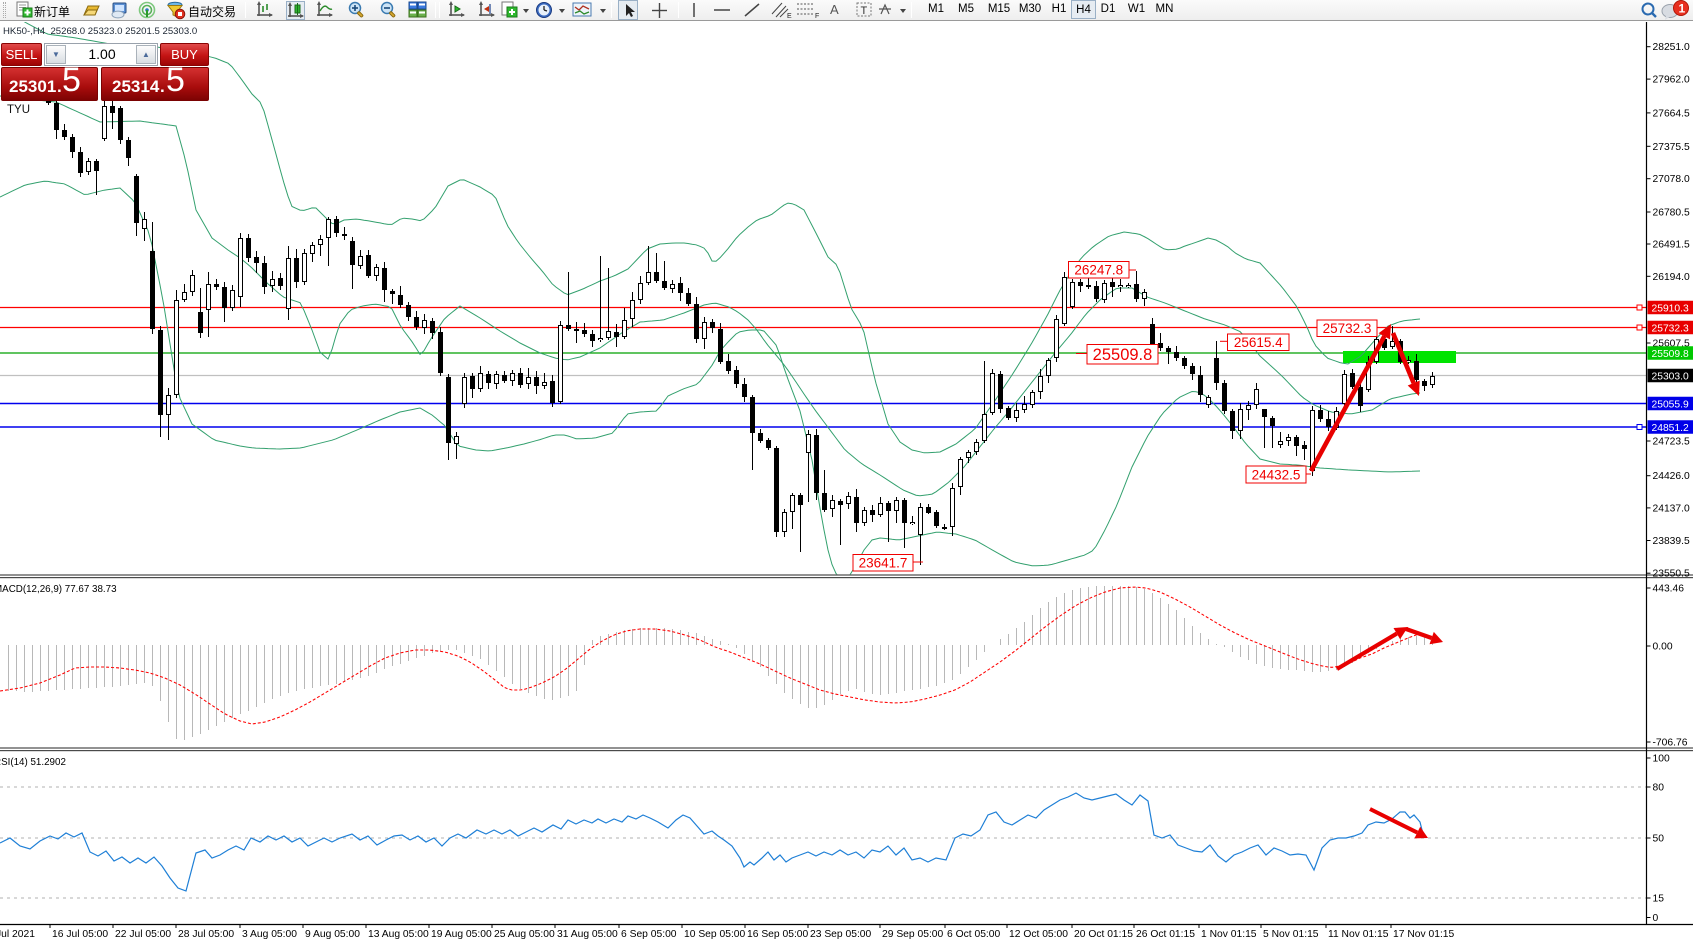 This screenshot has height=949, width=1693. I want to click on svg-text: 6 Oct 05:00, so click(974, 934).